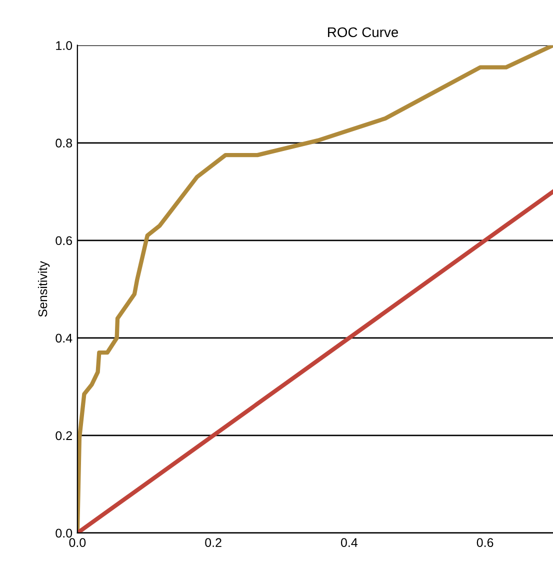 This screenshot has width=553, height=567. What do you see at coordinates (64, 533) in the screenshot?
I see `y-tick-label: 0.0` at bounding box center [64, 533].